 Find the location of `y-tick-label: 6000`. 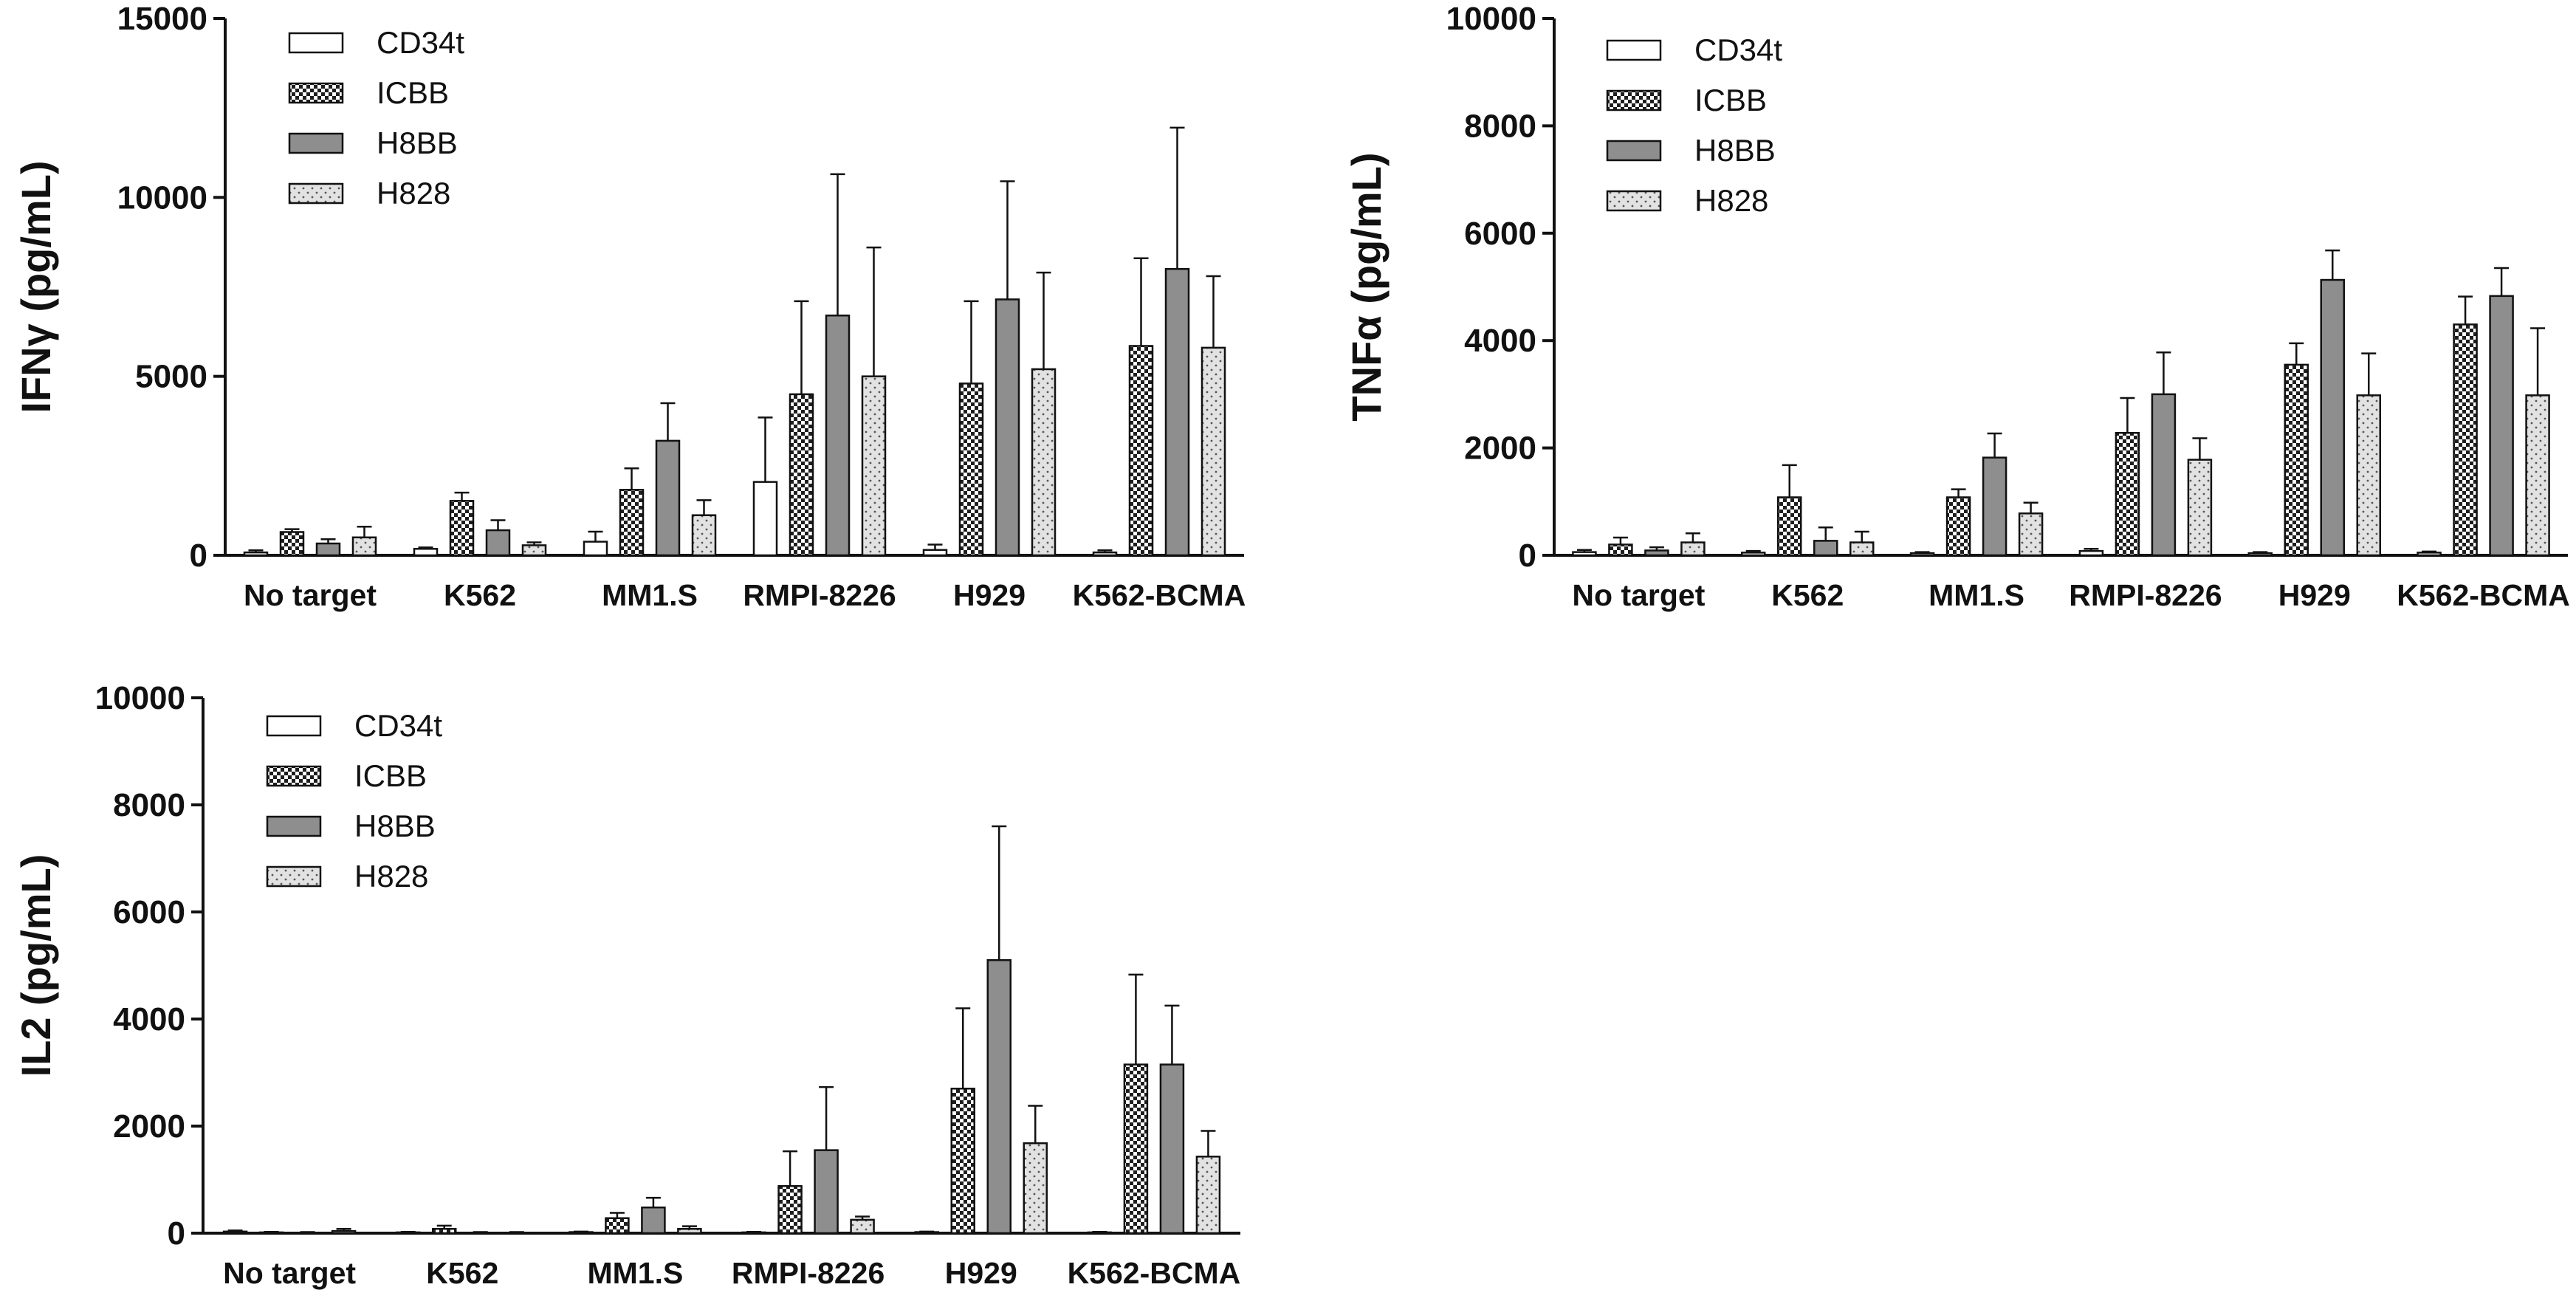

y-tick-label: 6000 is located at coordinates (149, 912).